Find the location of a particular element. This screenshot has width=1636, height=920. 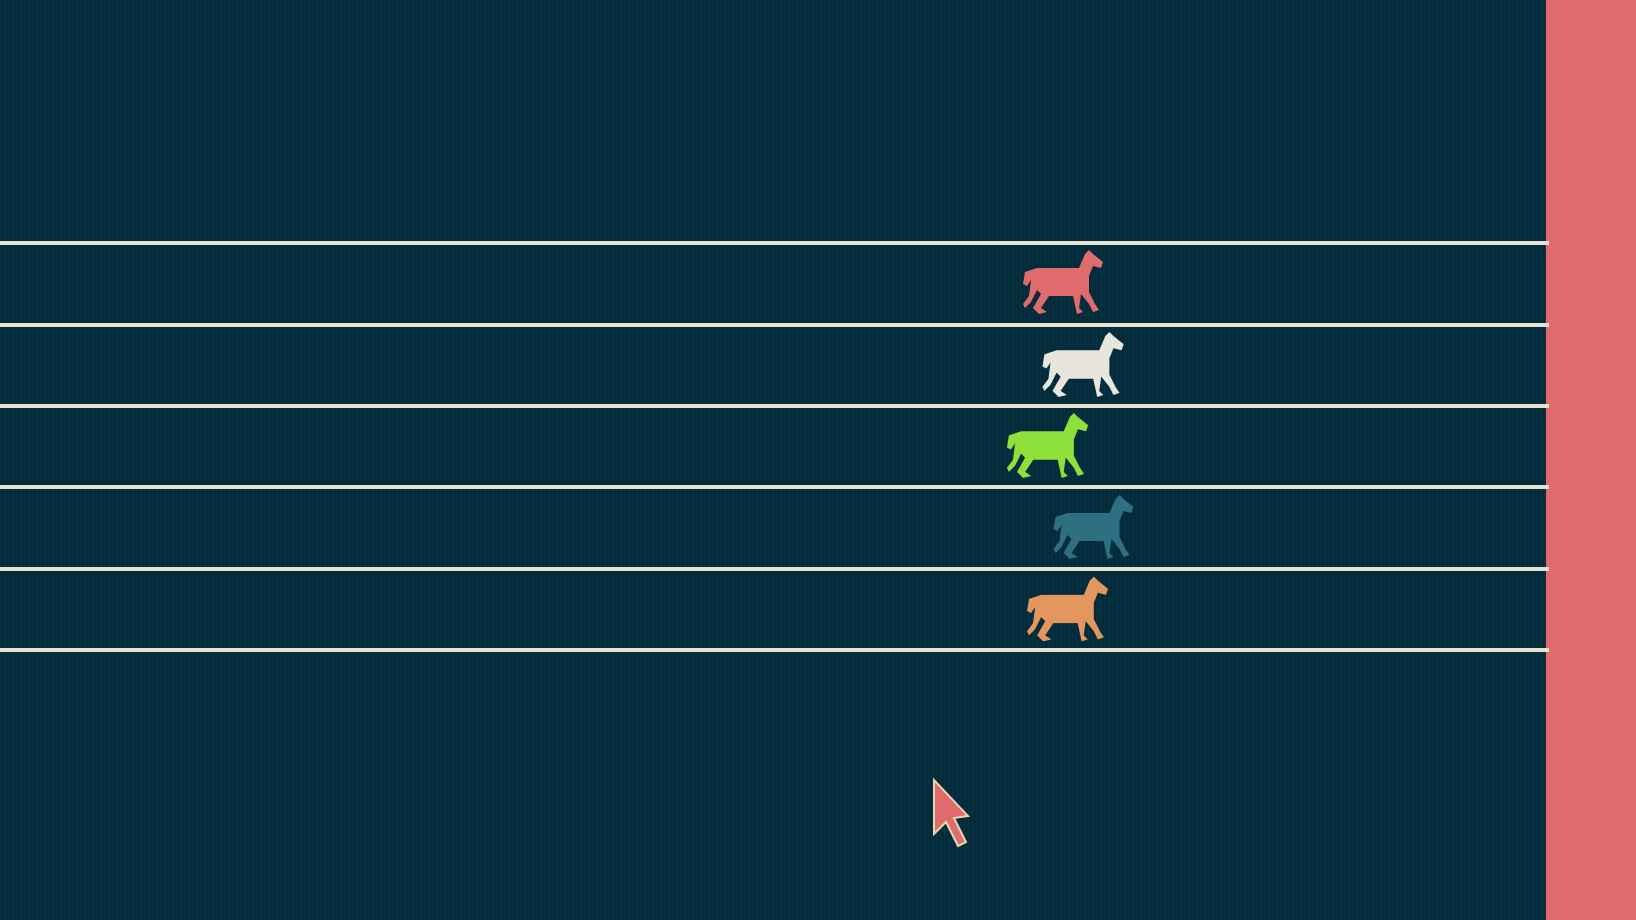

cursor is located at coordinates (952, 812).